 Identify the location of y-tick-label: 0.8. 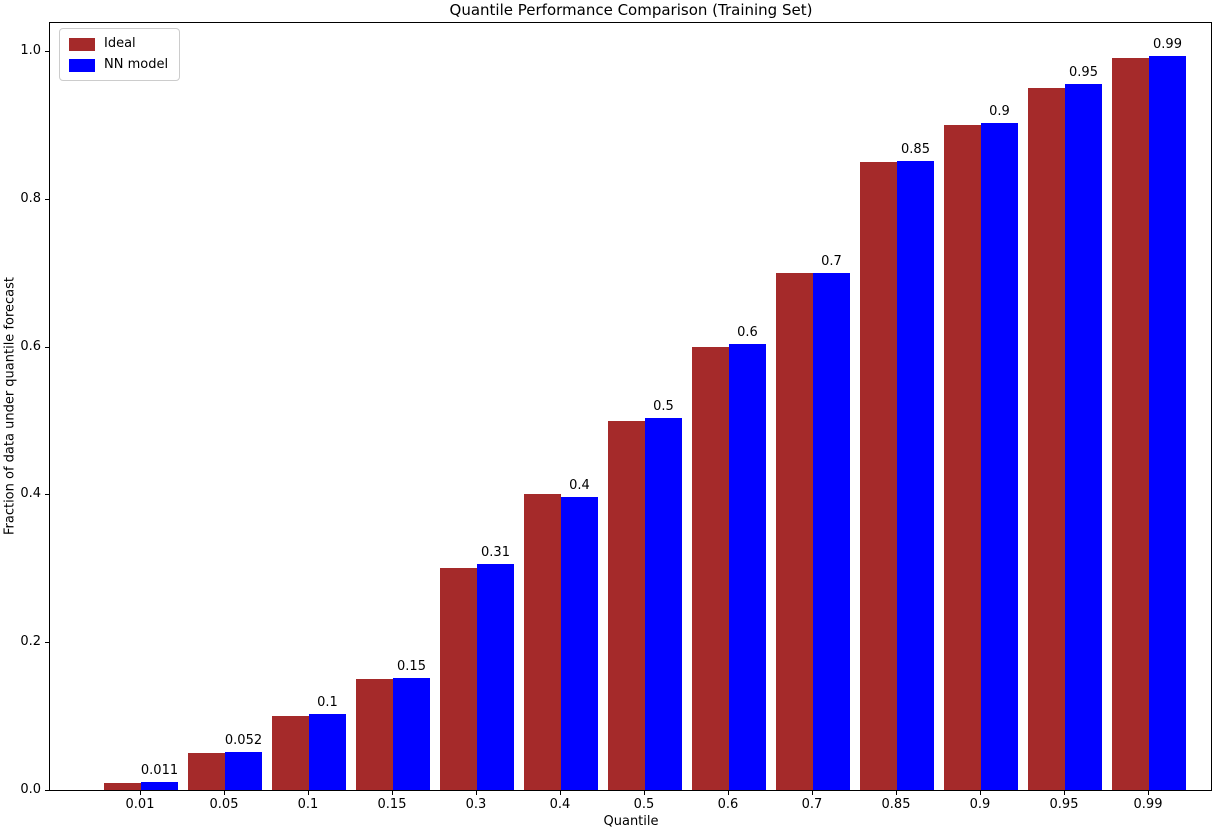
(30, 198).